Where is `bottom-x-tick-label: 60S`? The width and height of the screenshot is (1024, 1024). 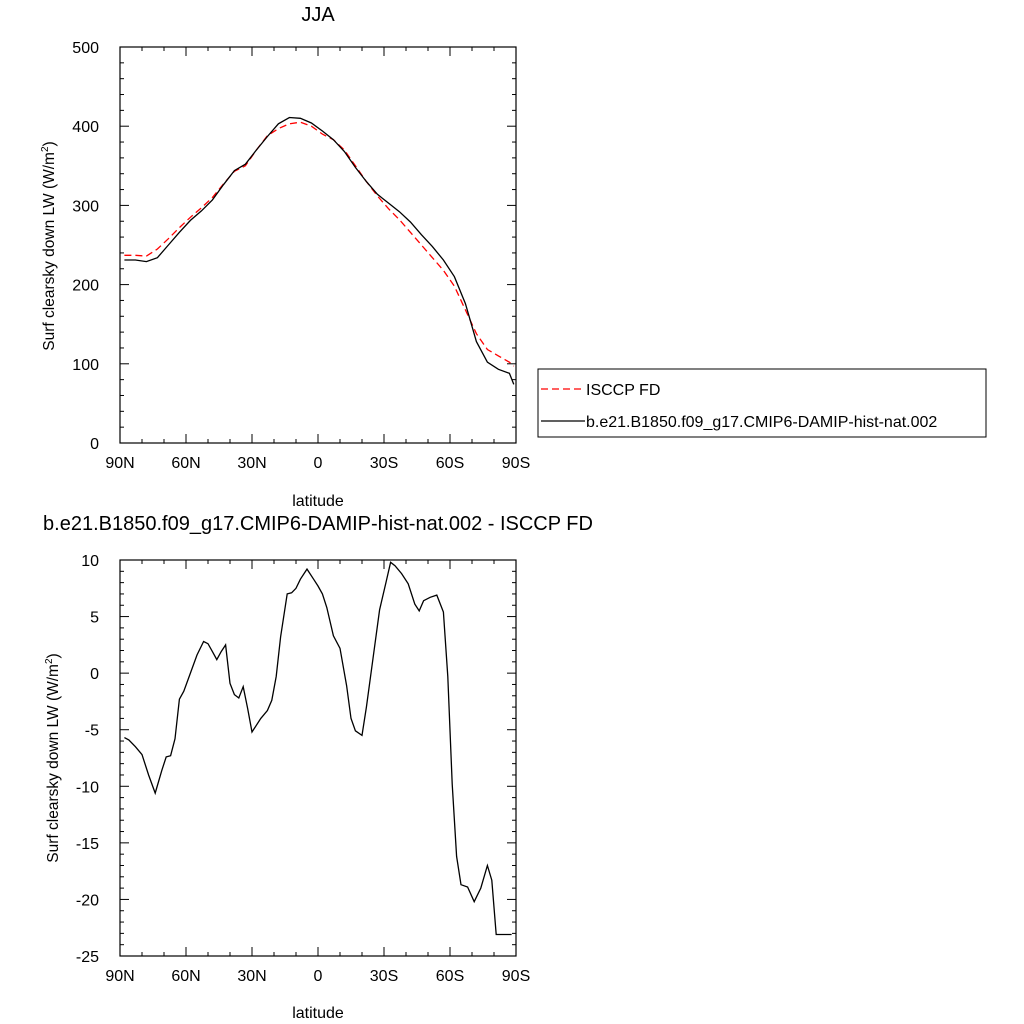
bottom-x-tick-label: 60S is located at coordinates (450, 976).